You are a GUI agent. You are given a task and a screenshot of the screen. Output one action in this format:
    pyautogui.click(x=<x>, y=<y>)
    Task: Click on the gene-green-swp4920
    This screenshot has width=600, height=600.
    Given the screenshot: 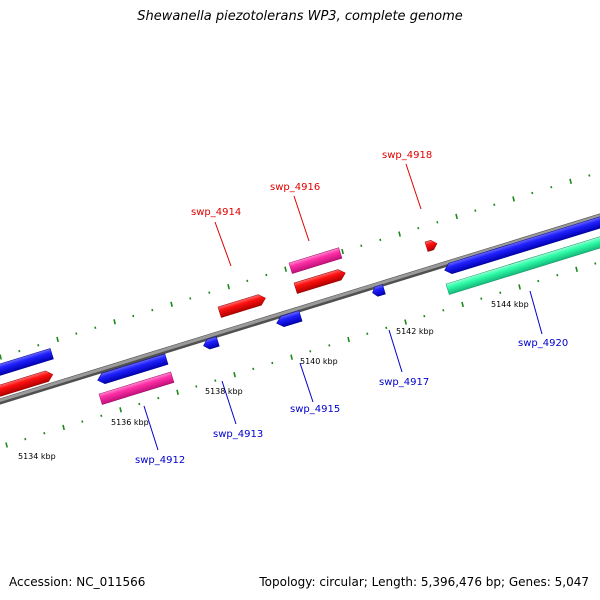 What is the action you would take?
    pyautogui.click(x=522, y=265)
    